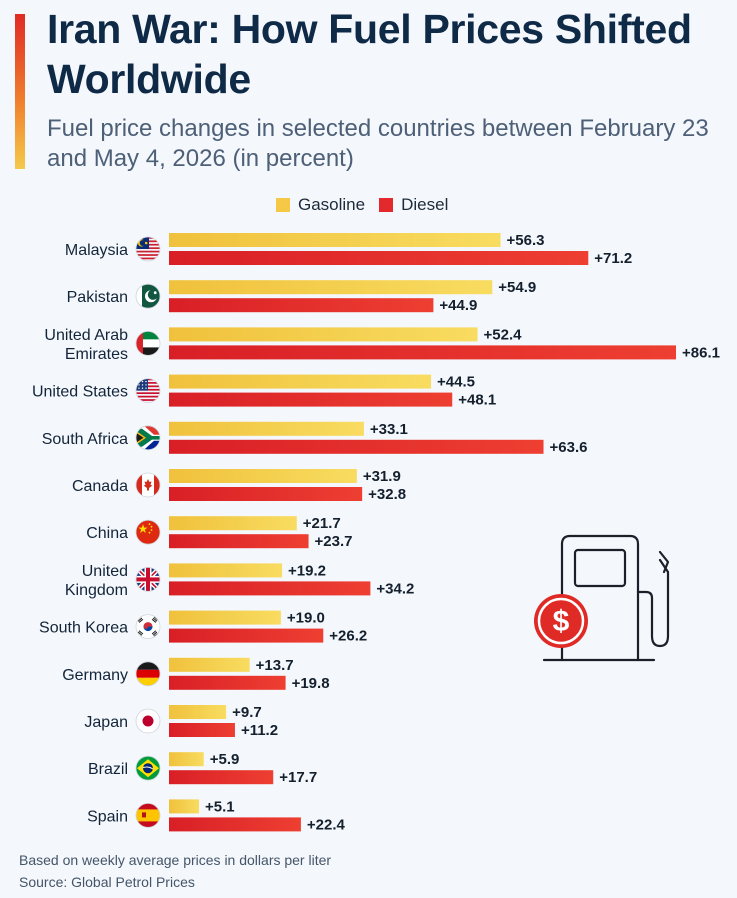  I want to click on legend-item-gasoline: Gasoline, so click(320, 205).